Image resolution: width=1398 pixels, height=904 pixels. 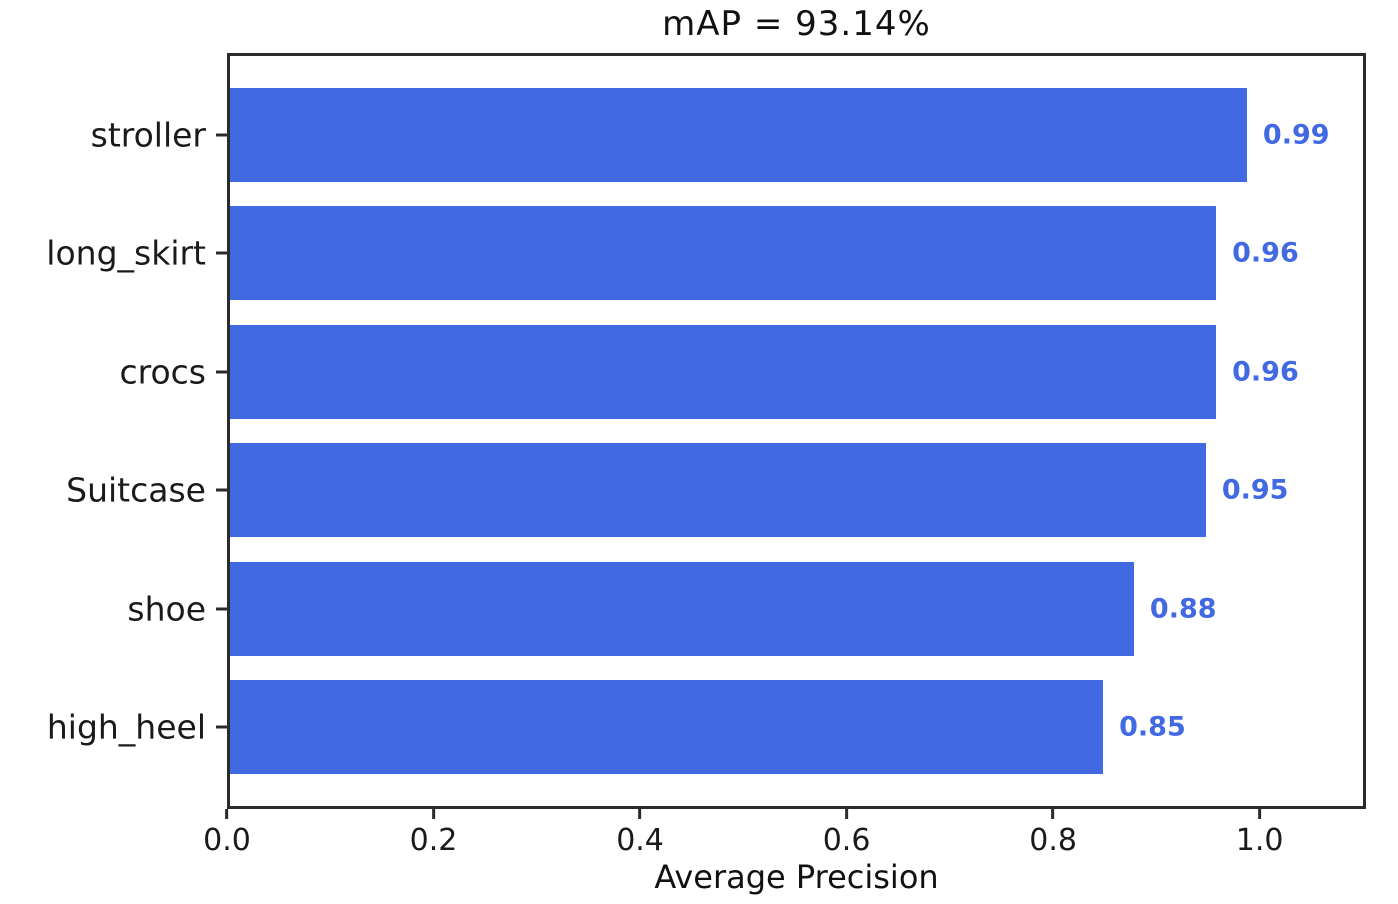 I want to click on x-tick: 0.4, so click(x=640, y=833).